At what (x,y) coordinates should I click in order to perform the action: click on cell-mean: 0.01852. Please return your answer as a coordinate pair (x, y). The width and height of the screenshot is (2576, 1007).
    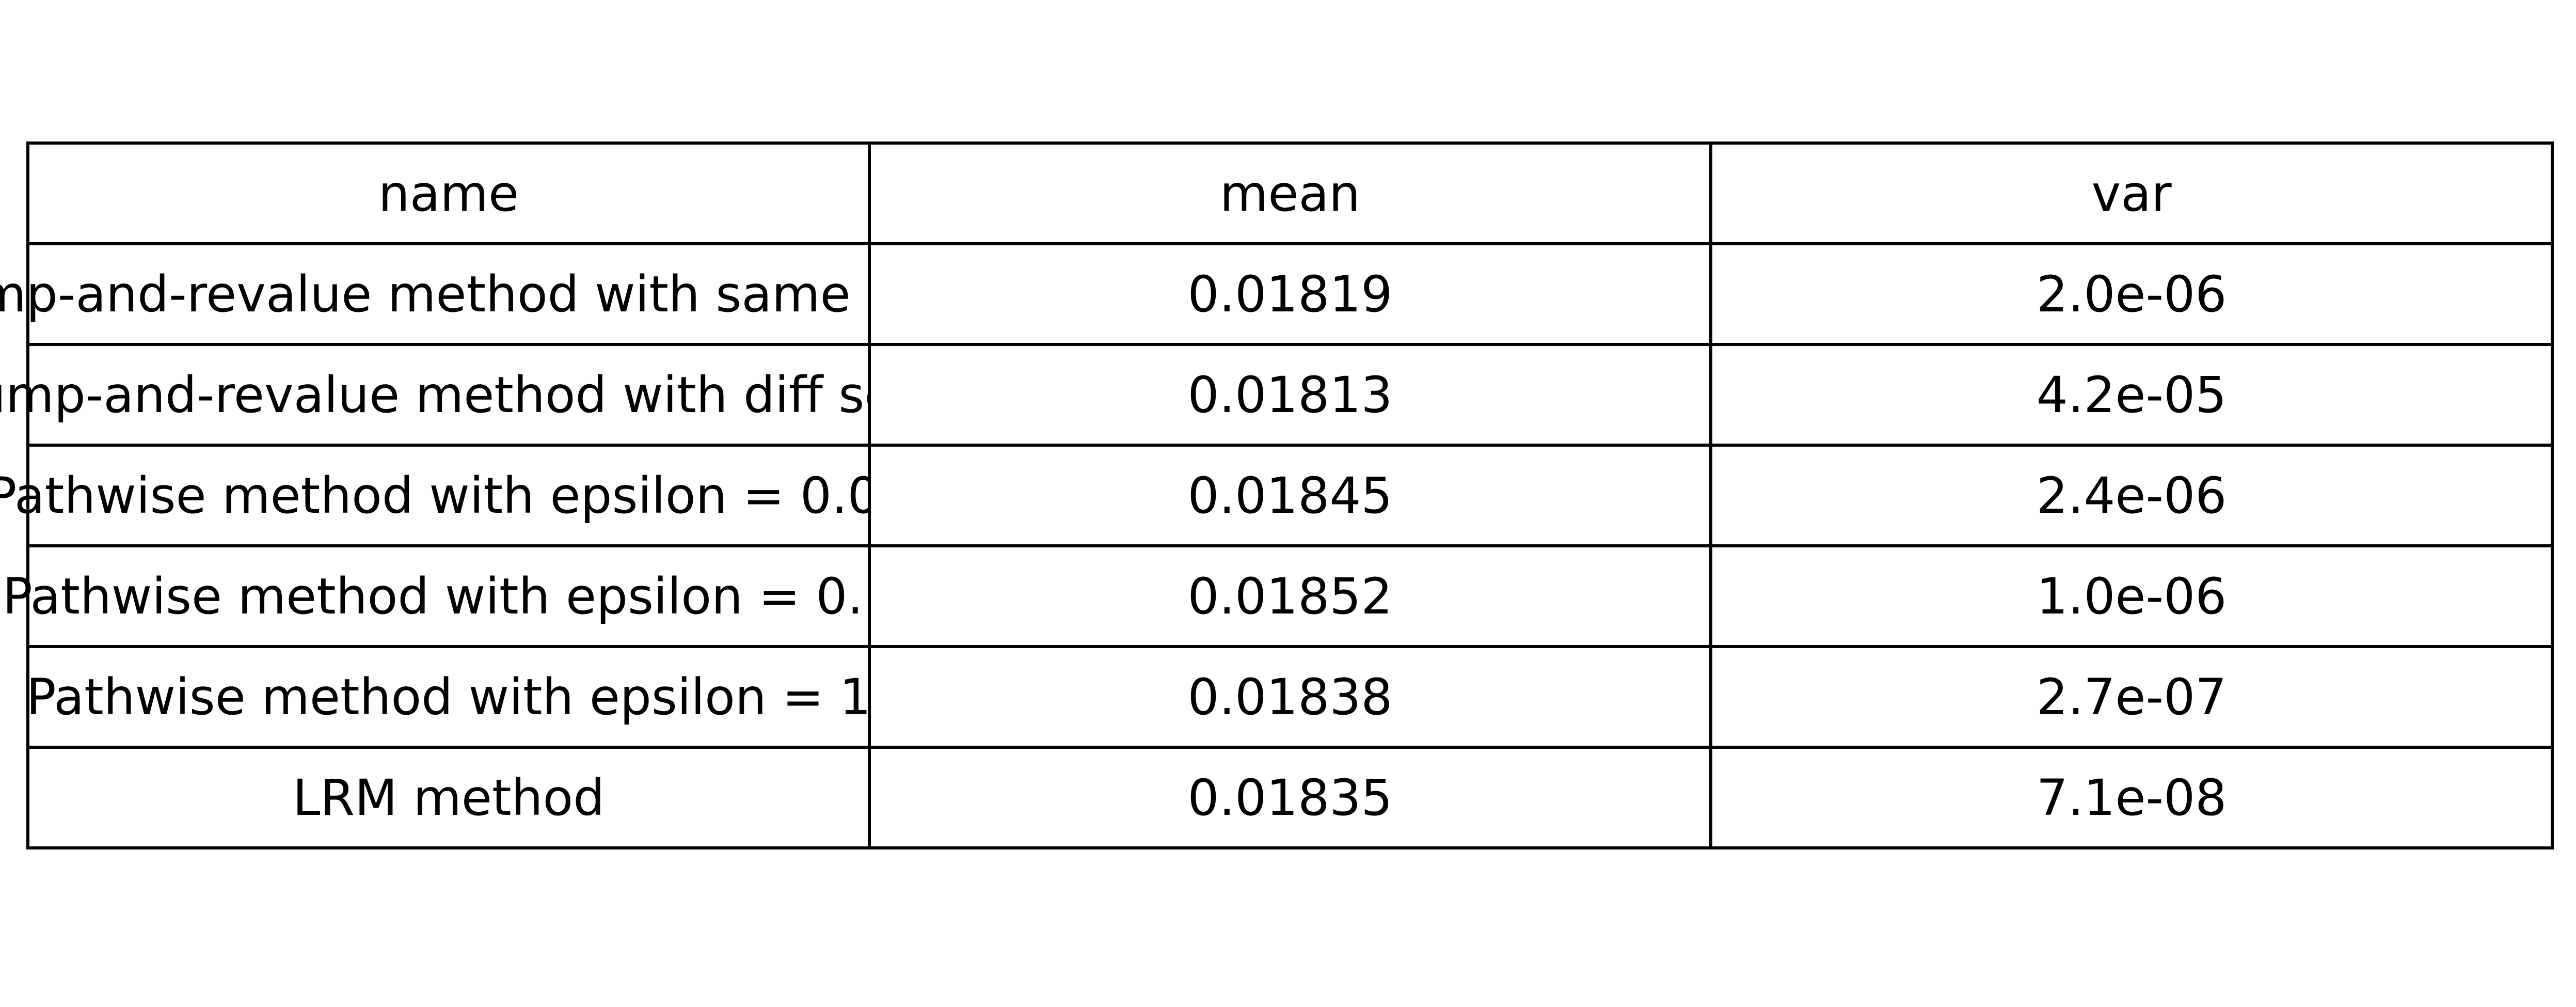
    Looking at the image, I should click on (1290, 596).